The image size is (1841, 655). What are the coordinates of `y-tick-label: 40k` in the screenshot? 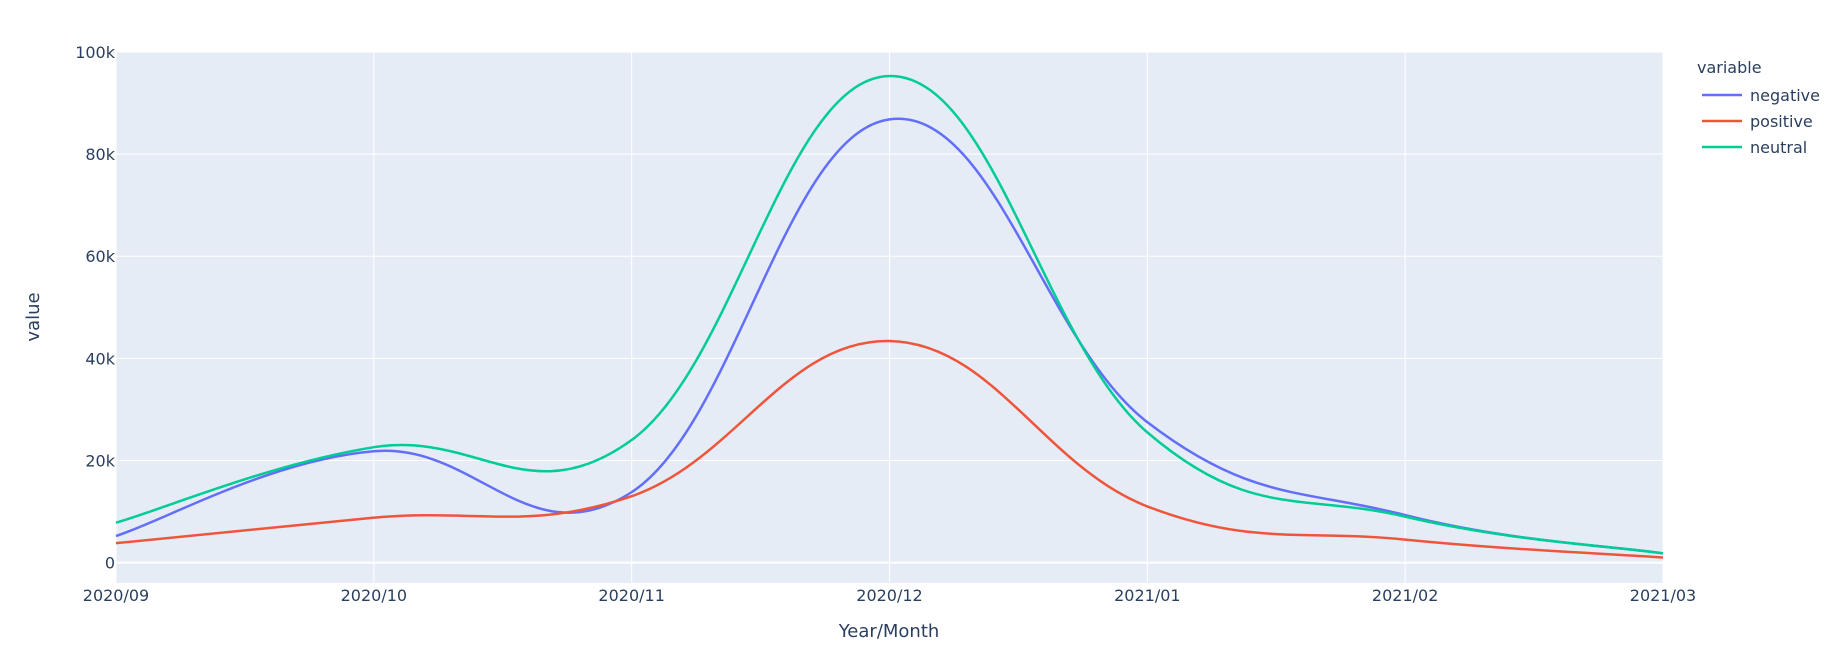 It's located at (100, 358).